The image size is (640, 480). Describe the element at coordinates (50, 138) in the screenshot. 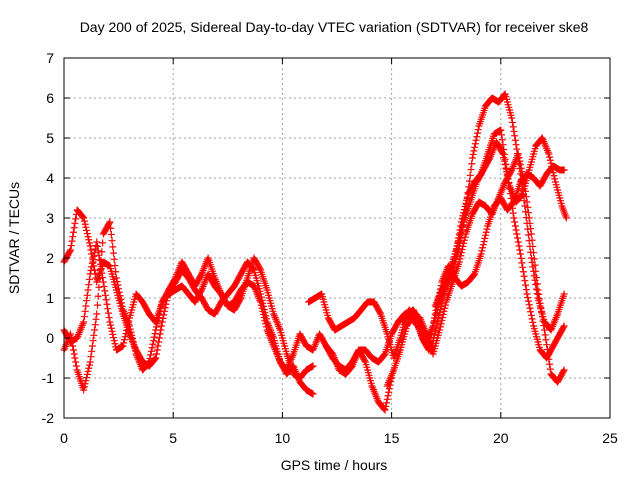

I see `y-tick-label: 5` at that location.